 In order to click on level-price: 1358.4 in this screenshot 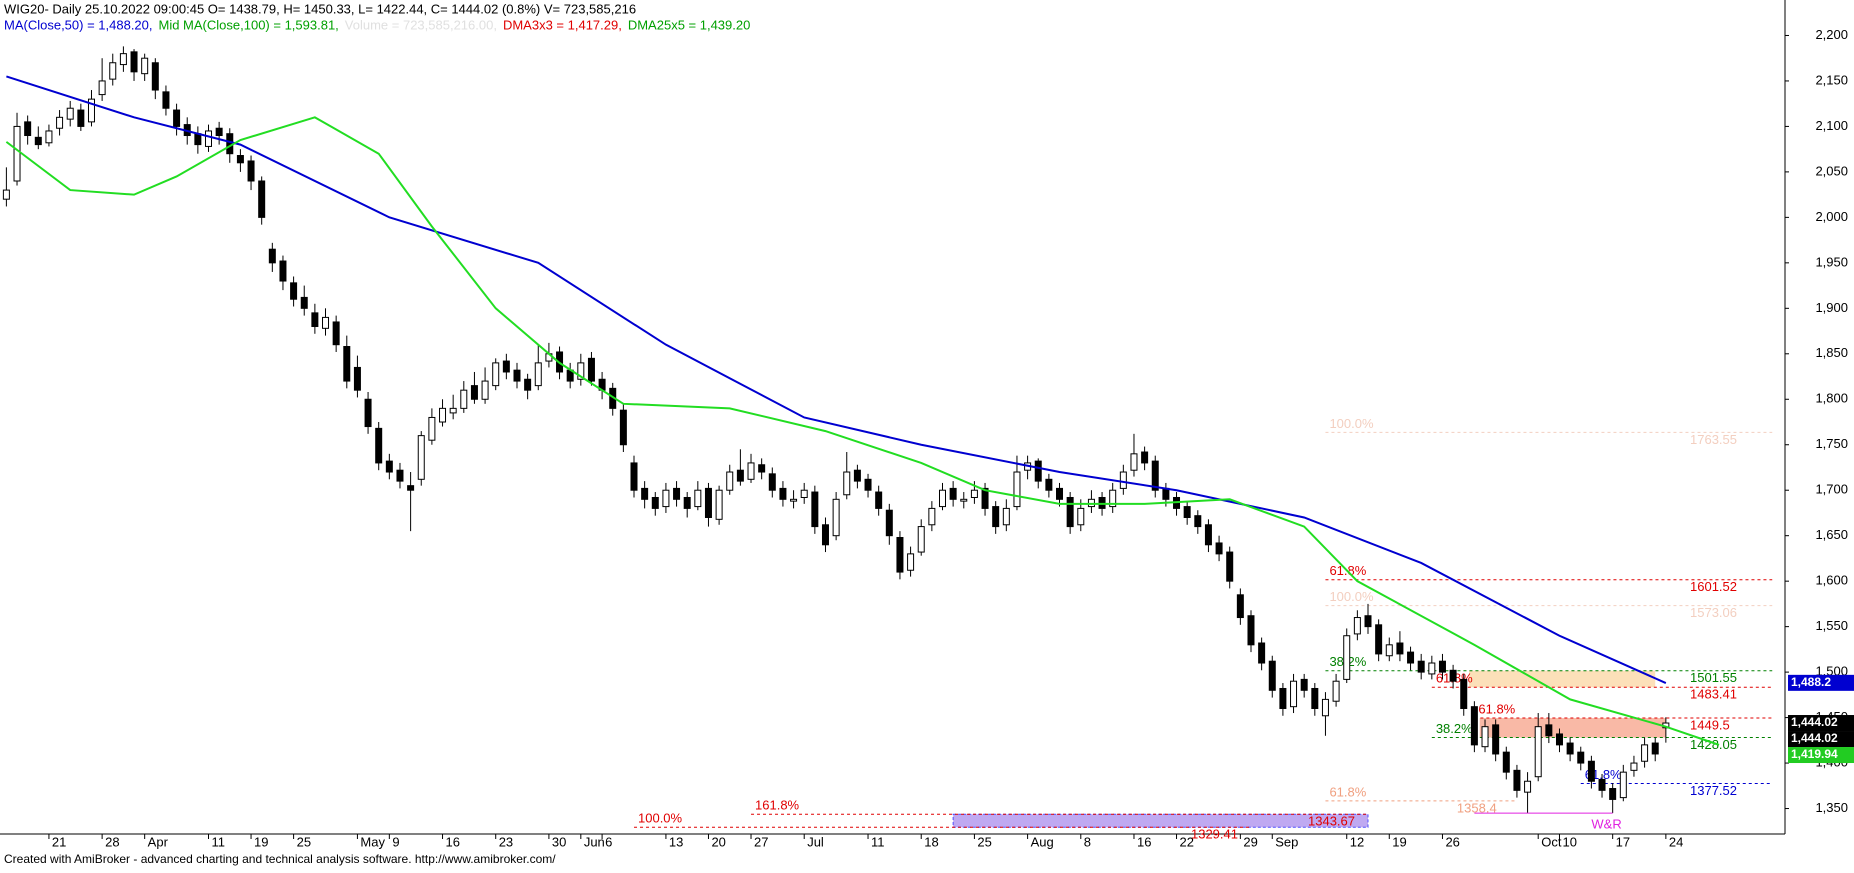, I will do `click(1477, 807)`.